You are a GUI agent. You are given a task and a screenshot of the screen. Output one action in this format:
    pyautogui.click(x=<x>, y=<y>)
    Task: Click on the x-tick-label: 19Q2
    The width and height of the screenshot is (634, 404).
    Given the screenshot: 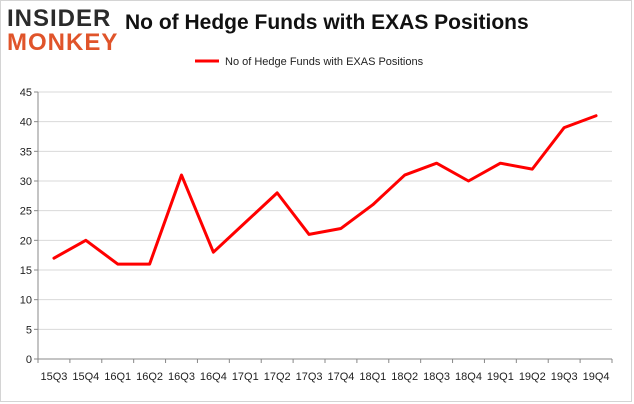 What is the action you would take?
    pyautogui.click(x=532, y=377)
    